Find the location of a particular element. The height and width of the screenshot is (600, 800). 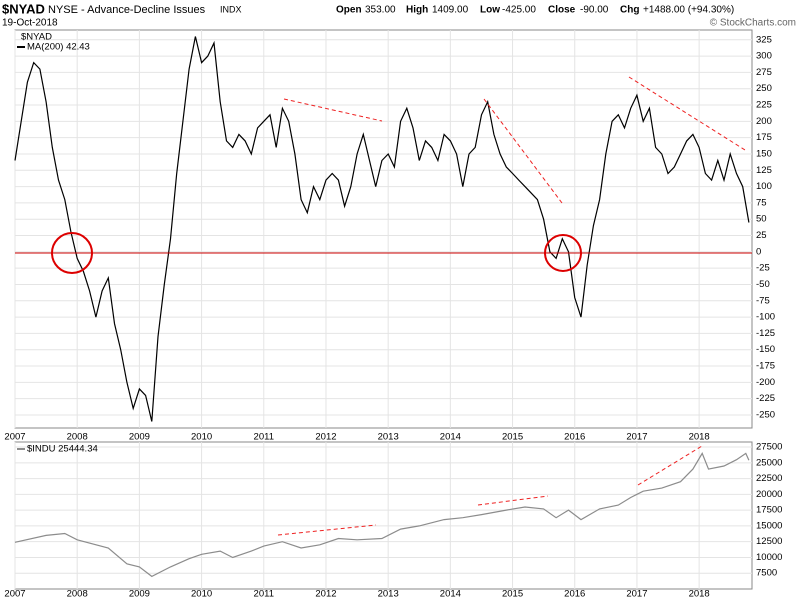

chg-value: +1488.00 (+94.30%) is located at coordinates (688, 10).